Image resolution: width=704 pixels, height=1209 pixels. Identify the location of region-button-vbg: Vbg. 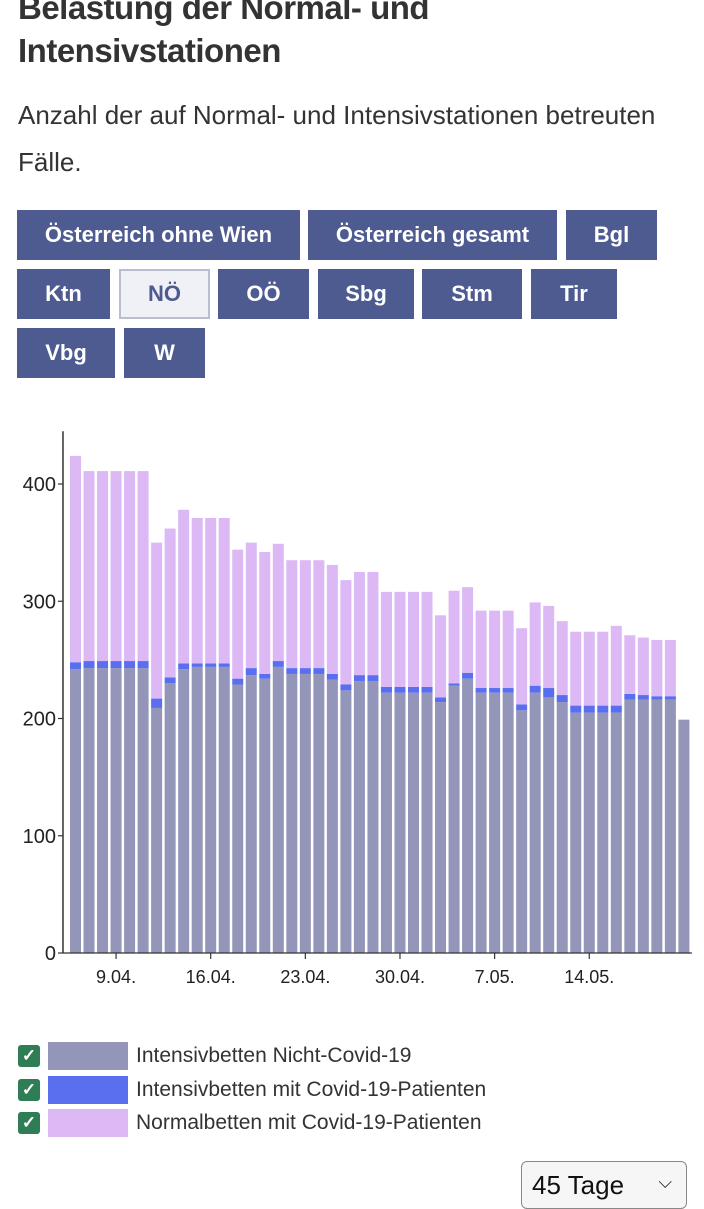
(66, 353).